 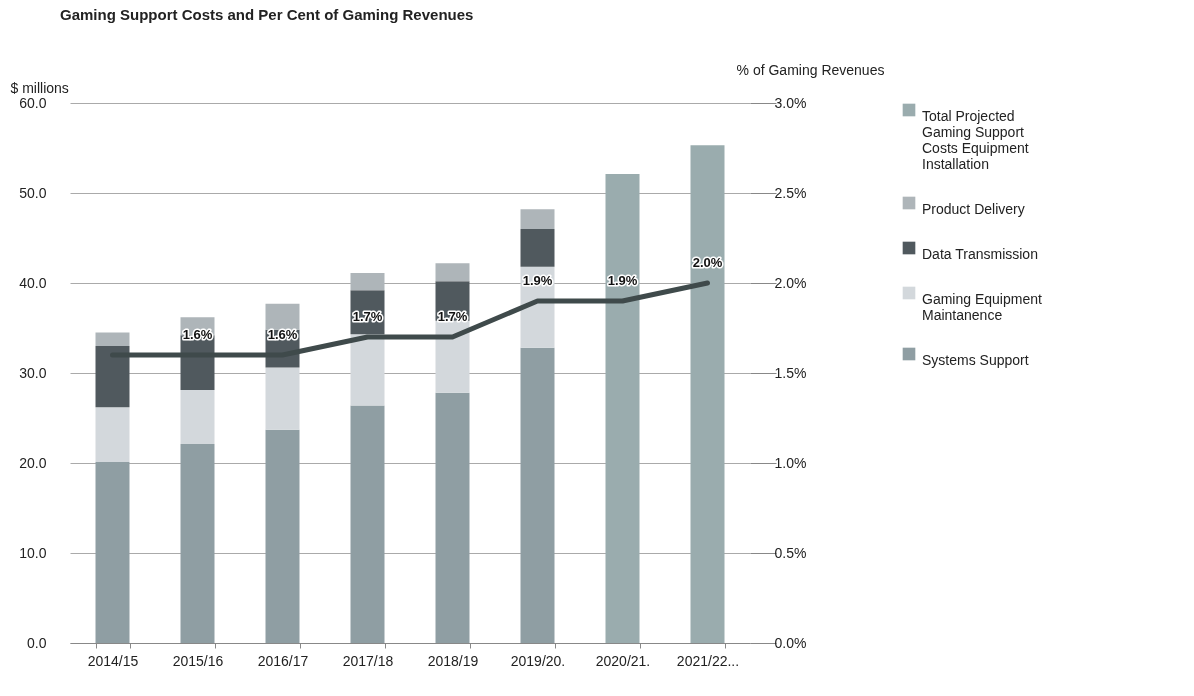 I want to click on legend-label: Product Delivery, so click(x=973, y=209).